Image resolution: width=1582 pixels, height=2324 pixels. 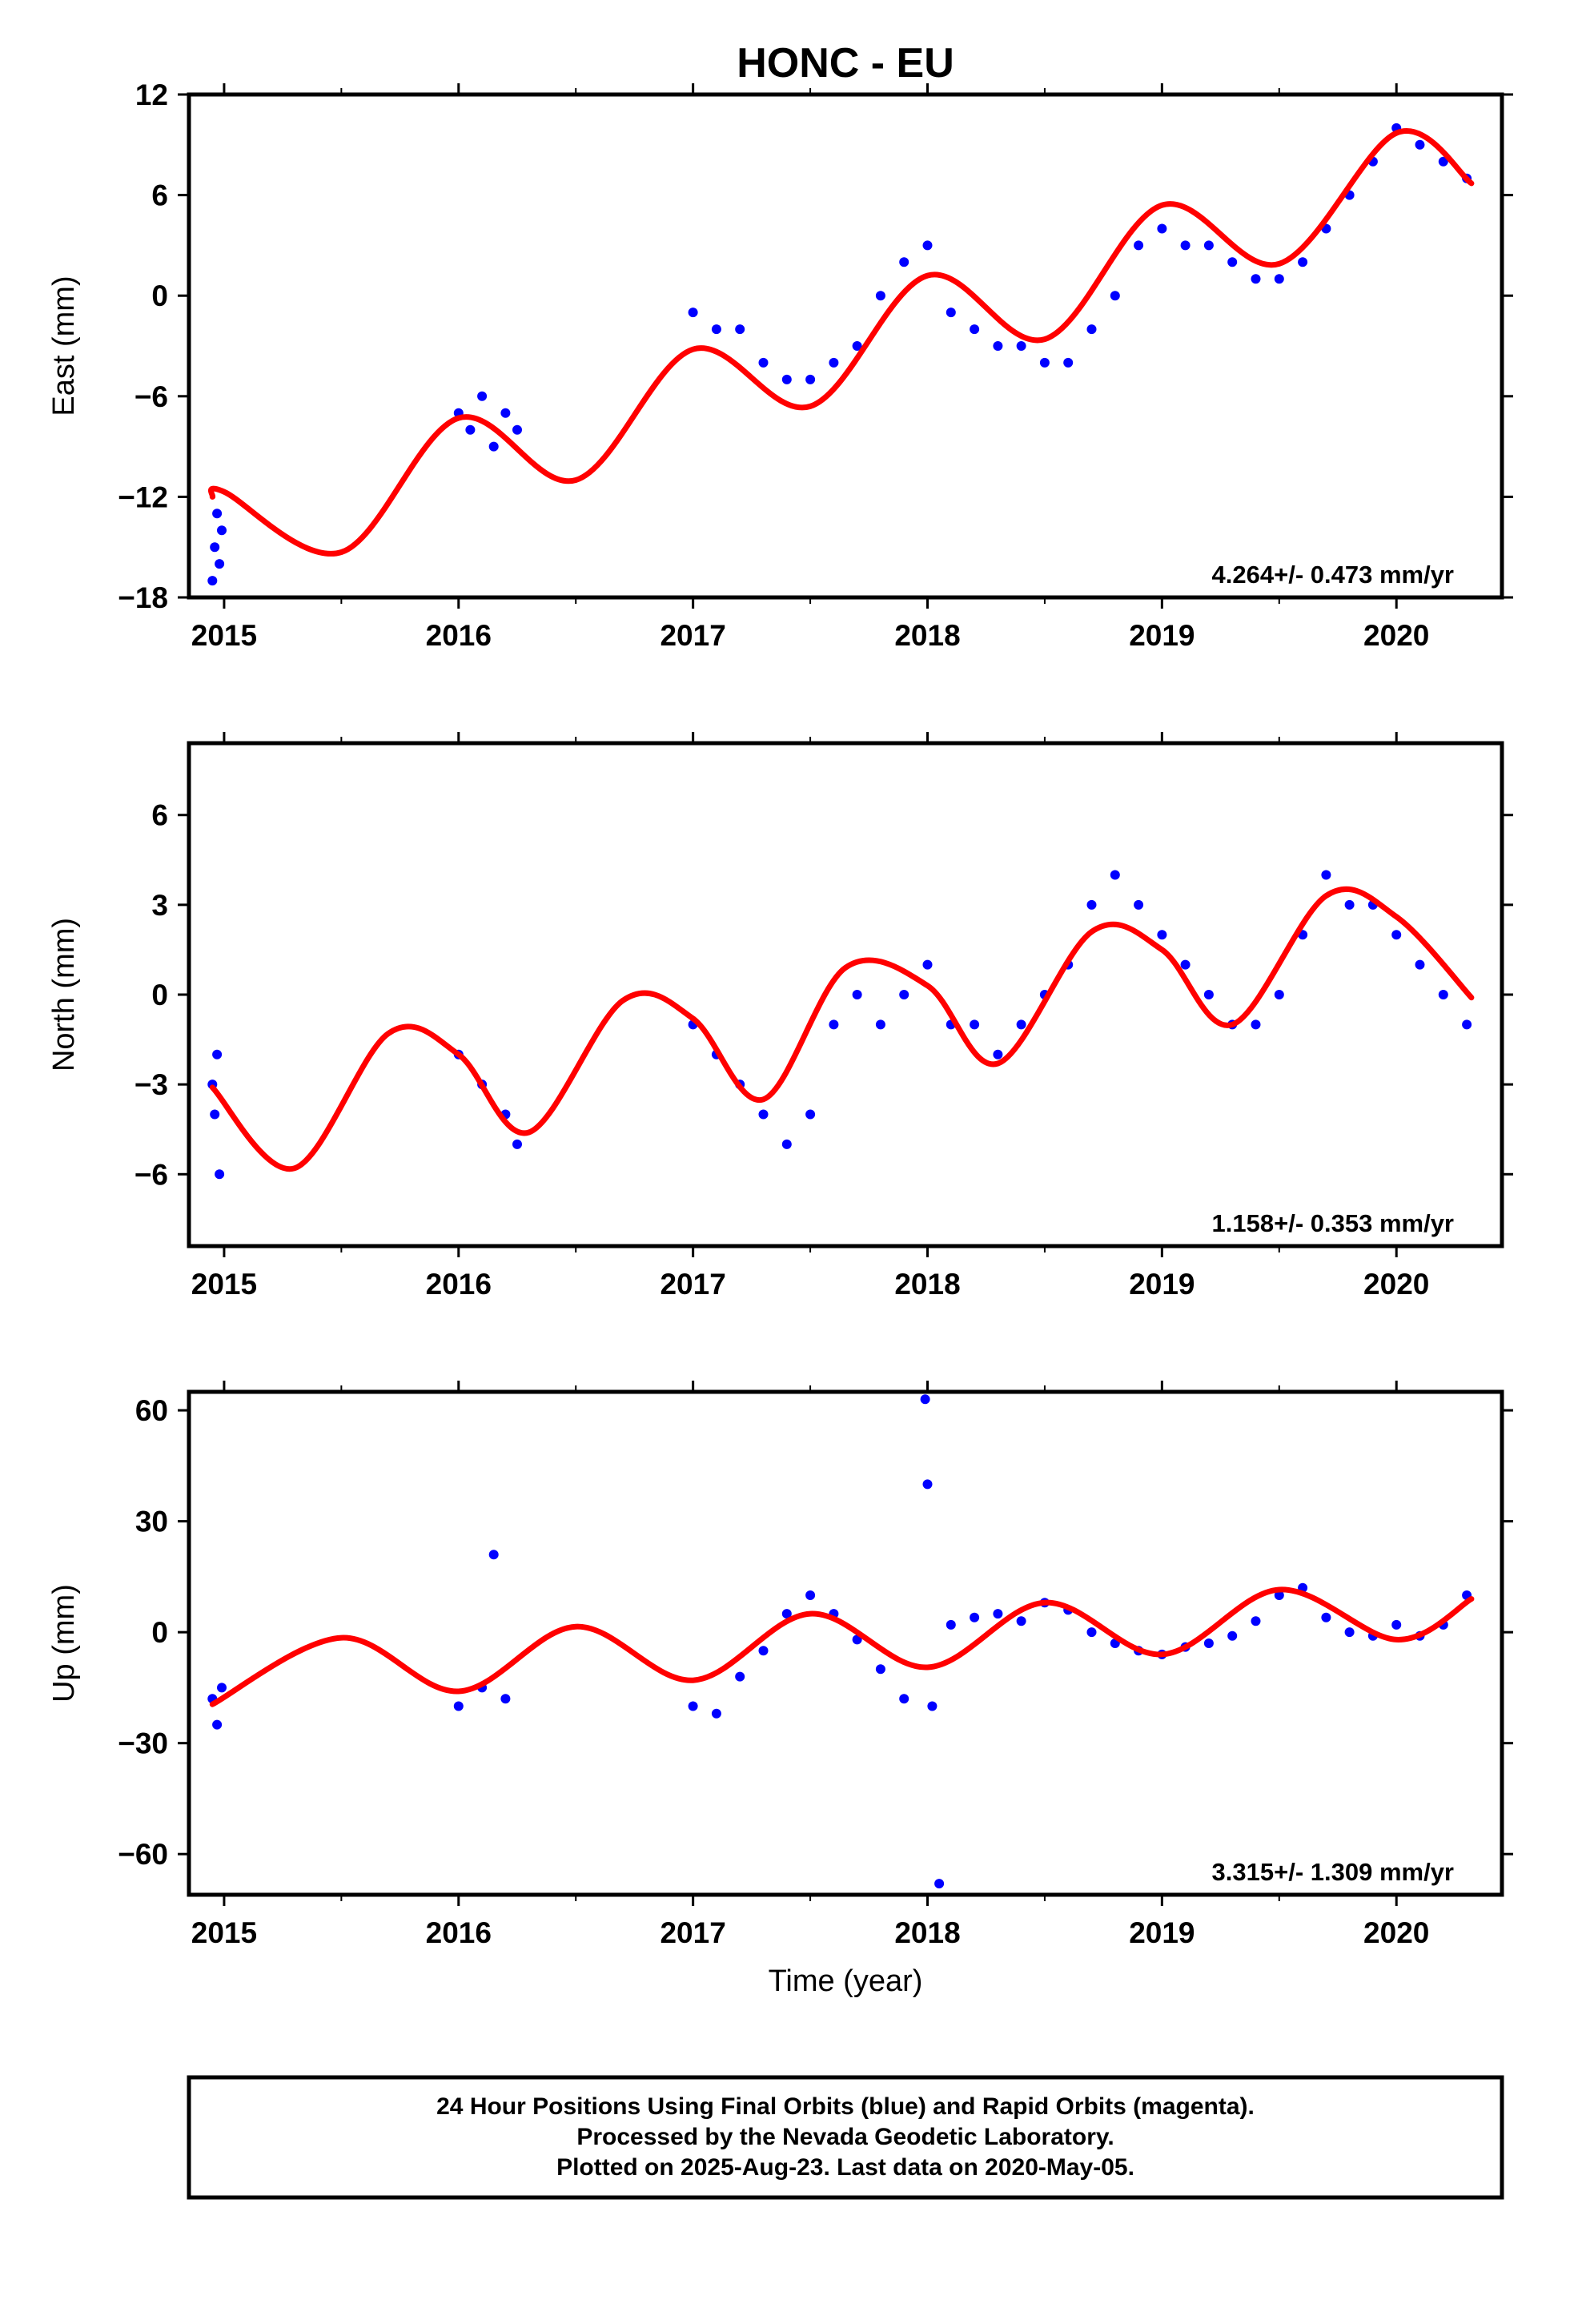 I want to click on y-tick-label: 3, so click(x=159, y=906).